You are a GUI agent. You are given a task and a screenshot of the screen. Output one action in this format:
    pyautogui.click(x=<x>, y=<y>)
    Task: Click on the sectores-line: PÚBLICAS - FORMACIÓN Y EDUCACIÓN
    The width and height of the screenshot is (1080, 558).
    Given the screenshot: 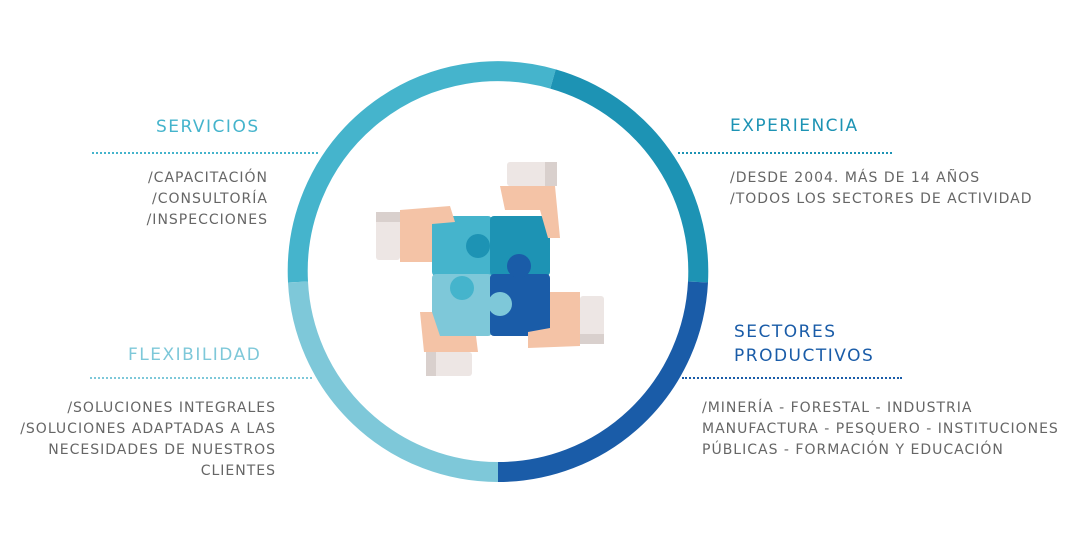 What is the action you would take?
    pyautogui.click(x=853, y=450)
    